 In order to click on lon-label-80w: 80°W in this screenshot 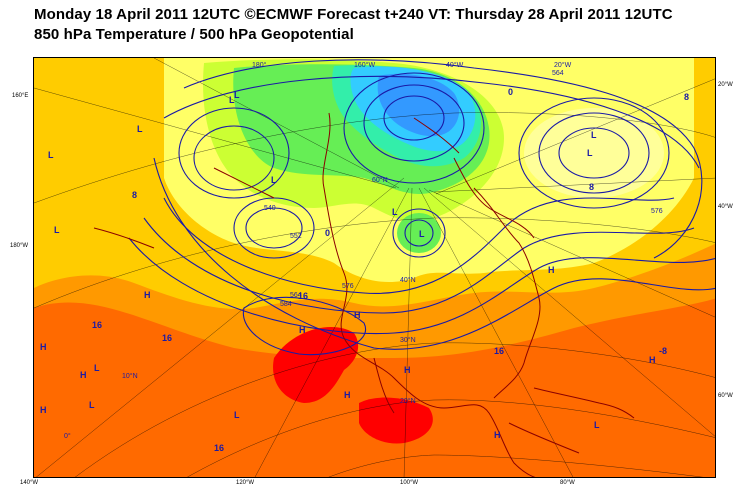, I will do `click(567, 483)`.